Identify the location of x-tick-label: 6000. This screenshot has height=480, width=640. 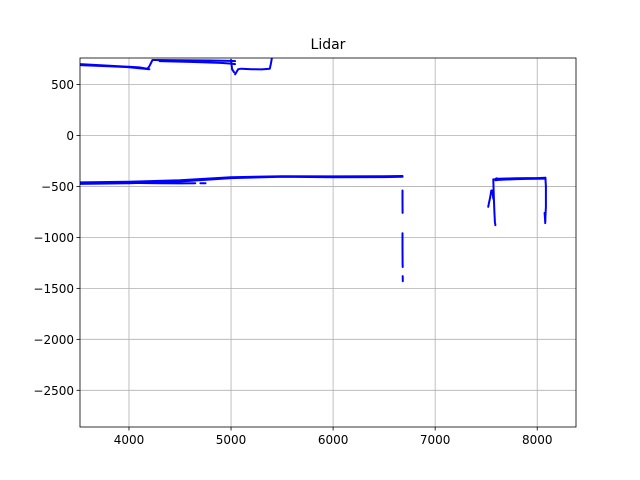
(333, 440).